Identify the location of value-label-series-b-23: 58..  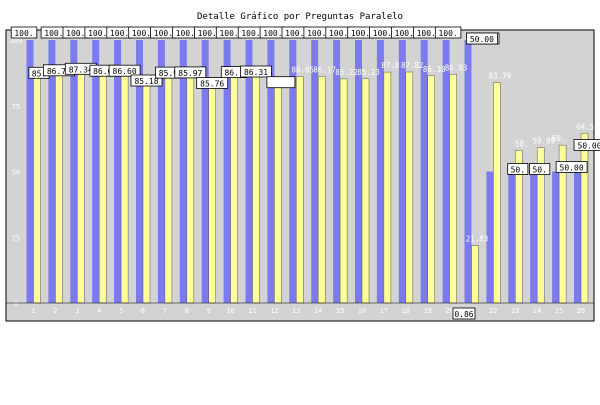
(522, 144).